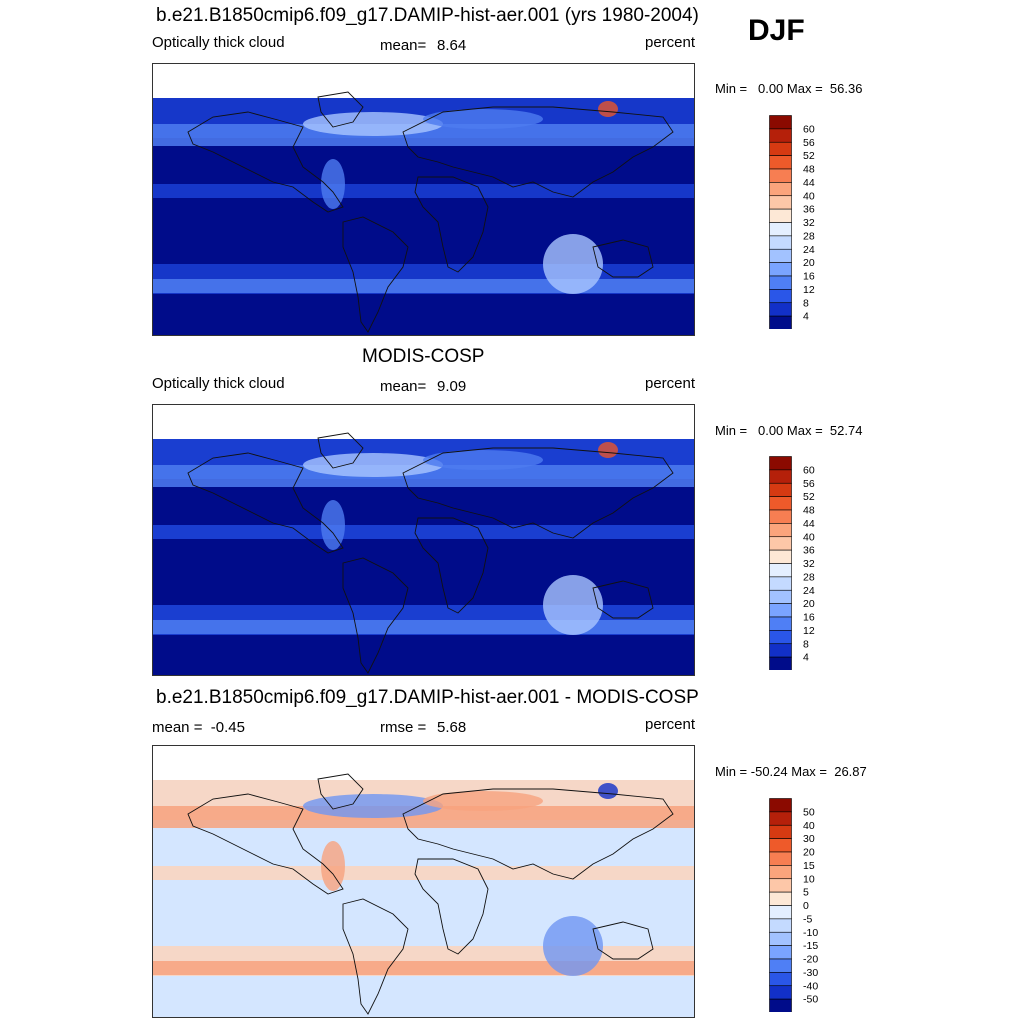 Image resolution: width=1024 pixels, height=1024 pixels. I want to click on panel-2-stat-label: mean=, so click(403, 386).